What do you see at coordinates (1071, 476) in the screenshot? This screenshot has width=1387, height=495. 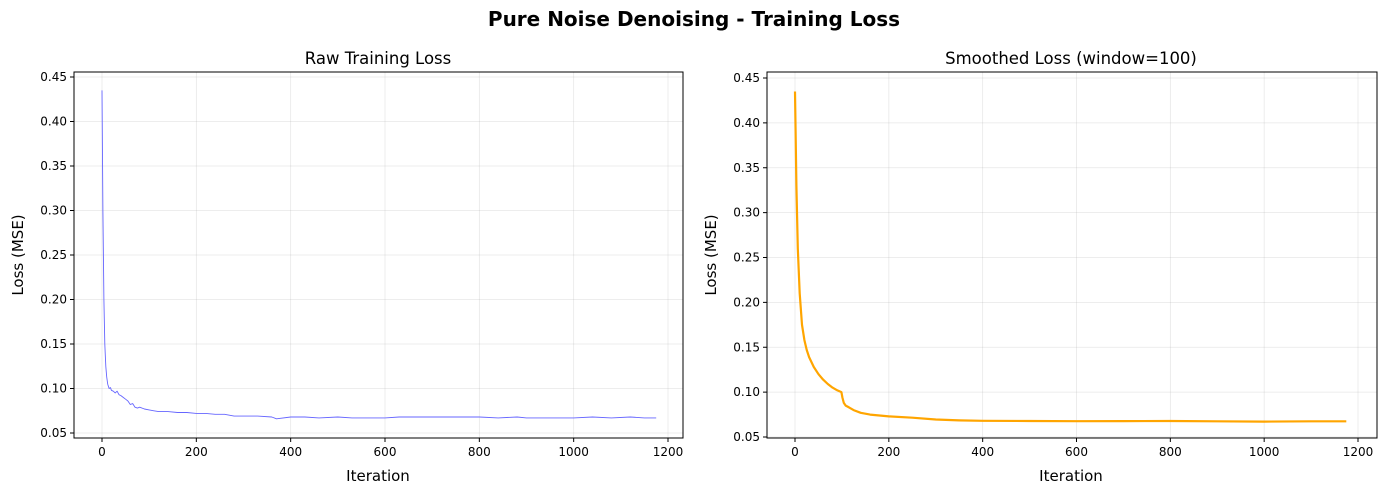 I see `smoothed-x-axis-label: Iteration` at bounding box center [1071, 476].